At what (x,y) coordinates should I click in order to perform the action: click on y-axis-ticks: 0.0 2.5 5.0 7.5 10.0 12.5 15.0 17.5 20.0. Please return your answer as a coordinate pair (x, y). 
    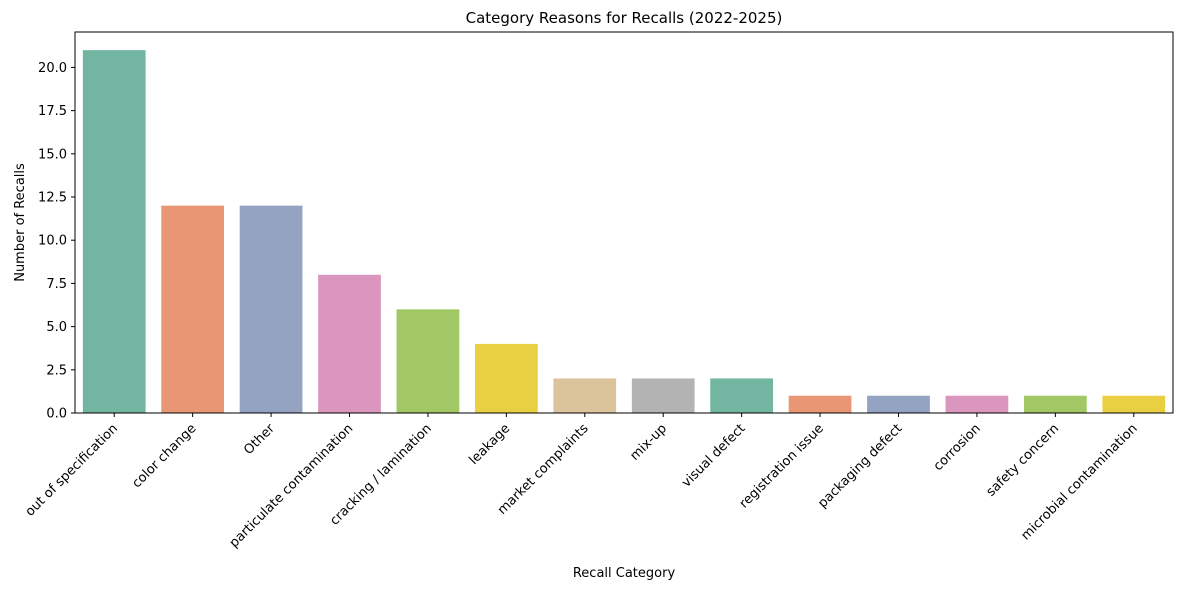
    Looking at the image, I should click on (56, 241).